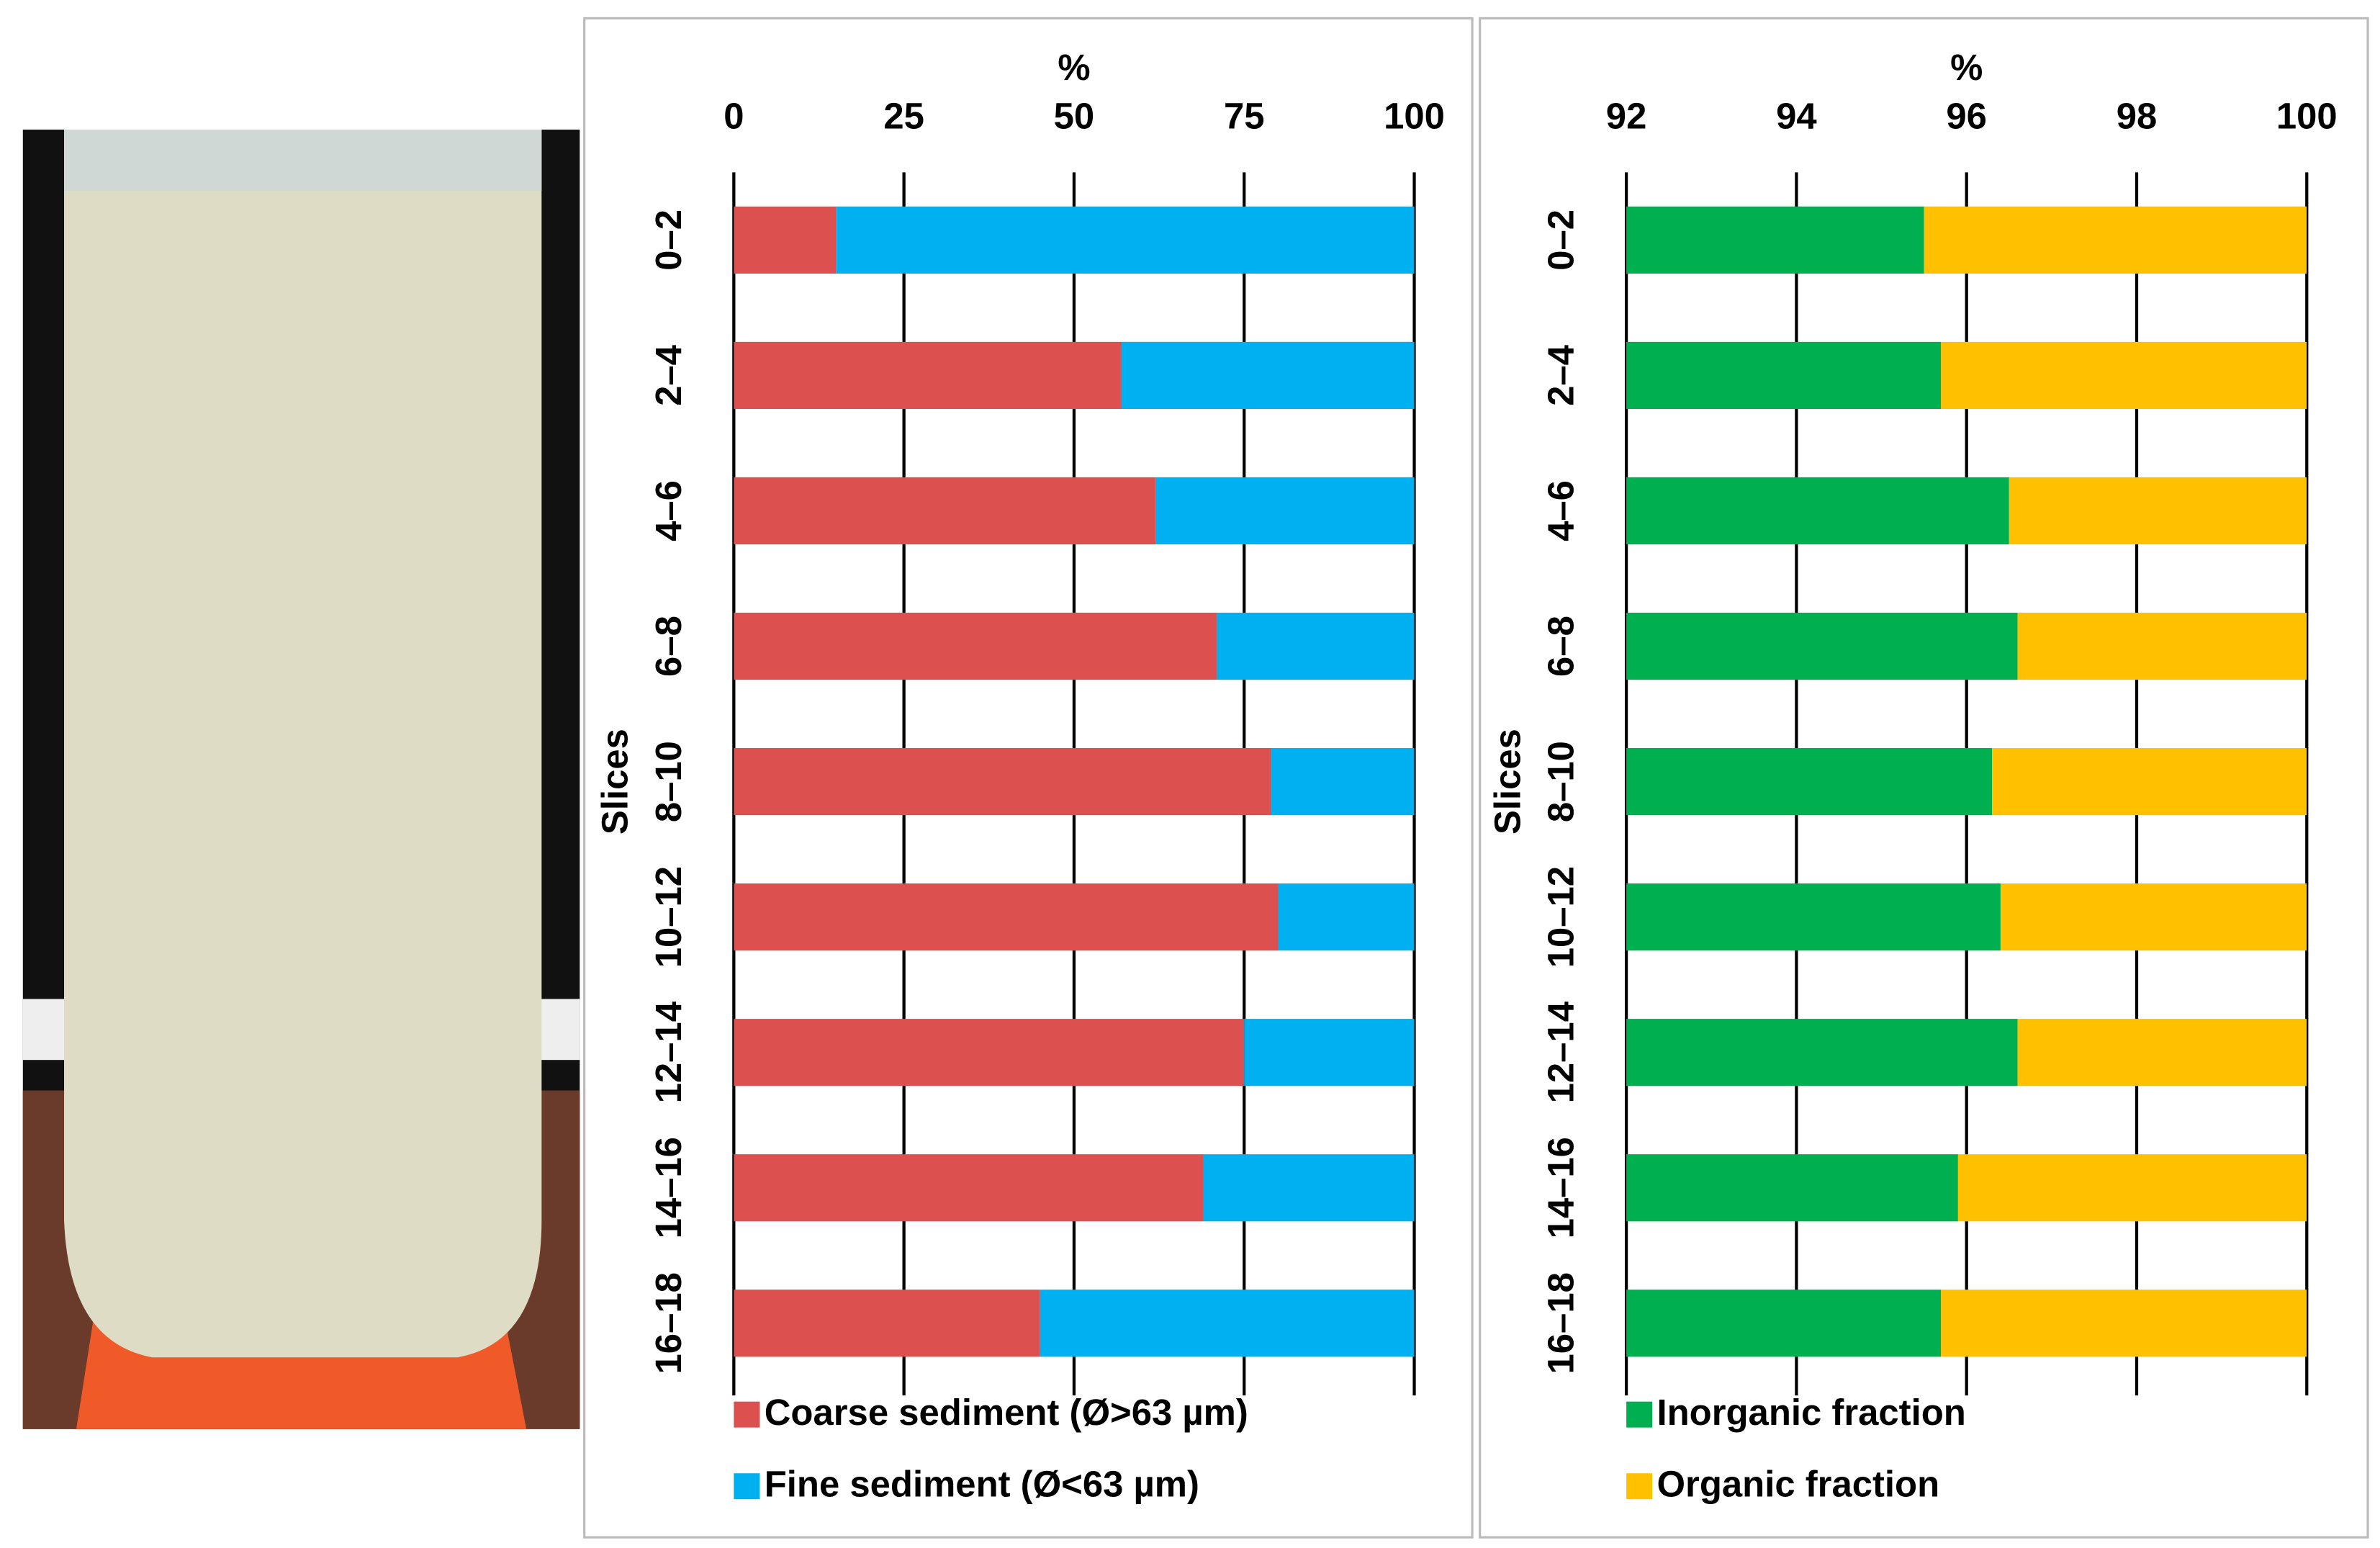 This screenshot has height=1548, width=2380. What do you see at coordinates (1244, 116) in the screenshot?
I see `x-tick-label: 75` at bounding box center [1244, 116].